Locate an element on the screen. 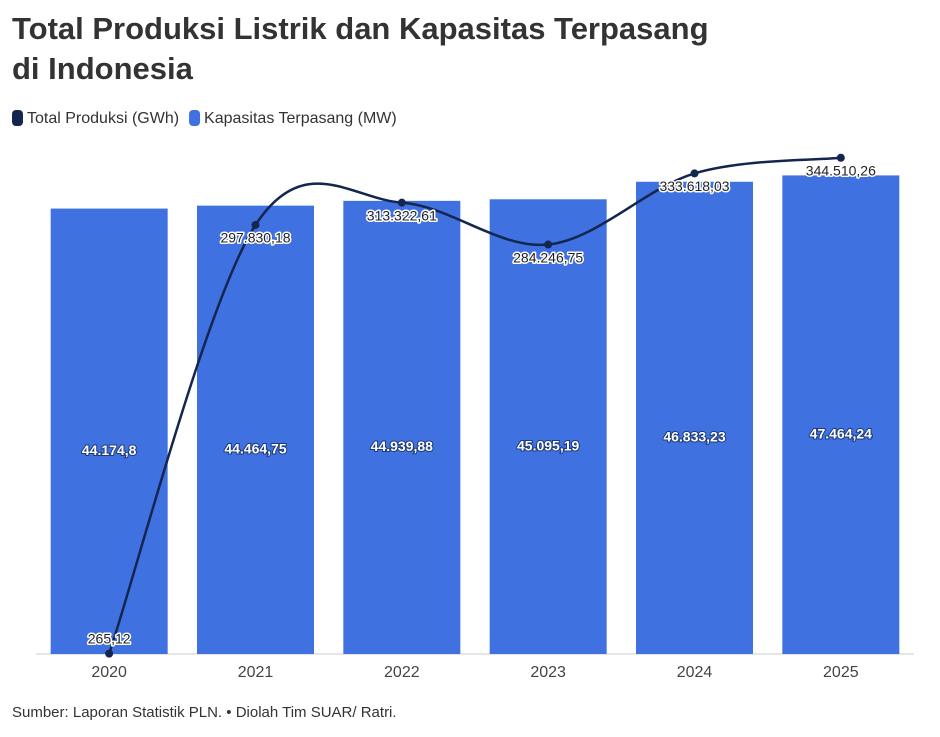 The image size is (940, 737). line-value-label: 265,12 is located at coordinates (109, 638).